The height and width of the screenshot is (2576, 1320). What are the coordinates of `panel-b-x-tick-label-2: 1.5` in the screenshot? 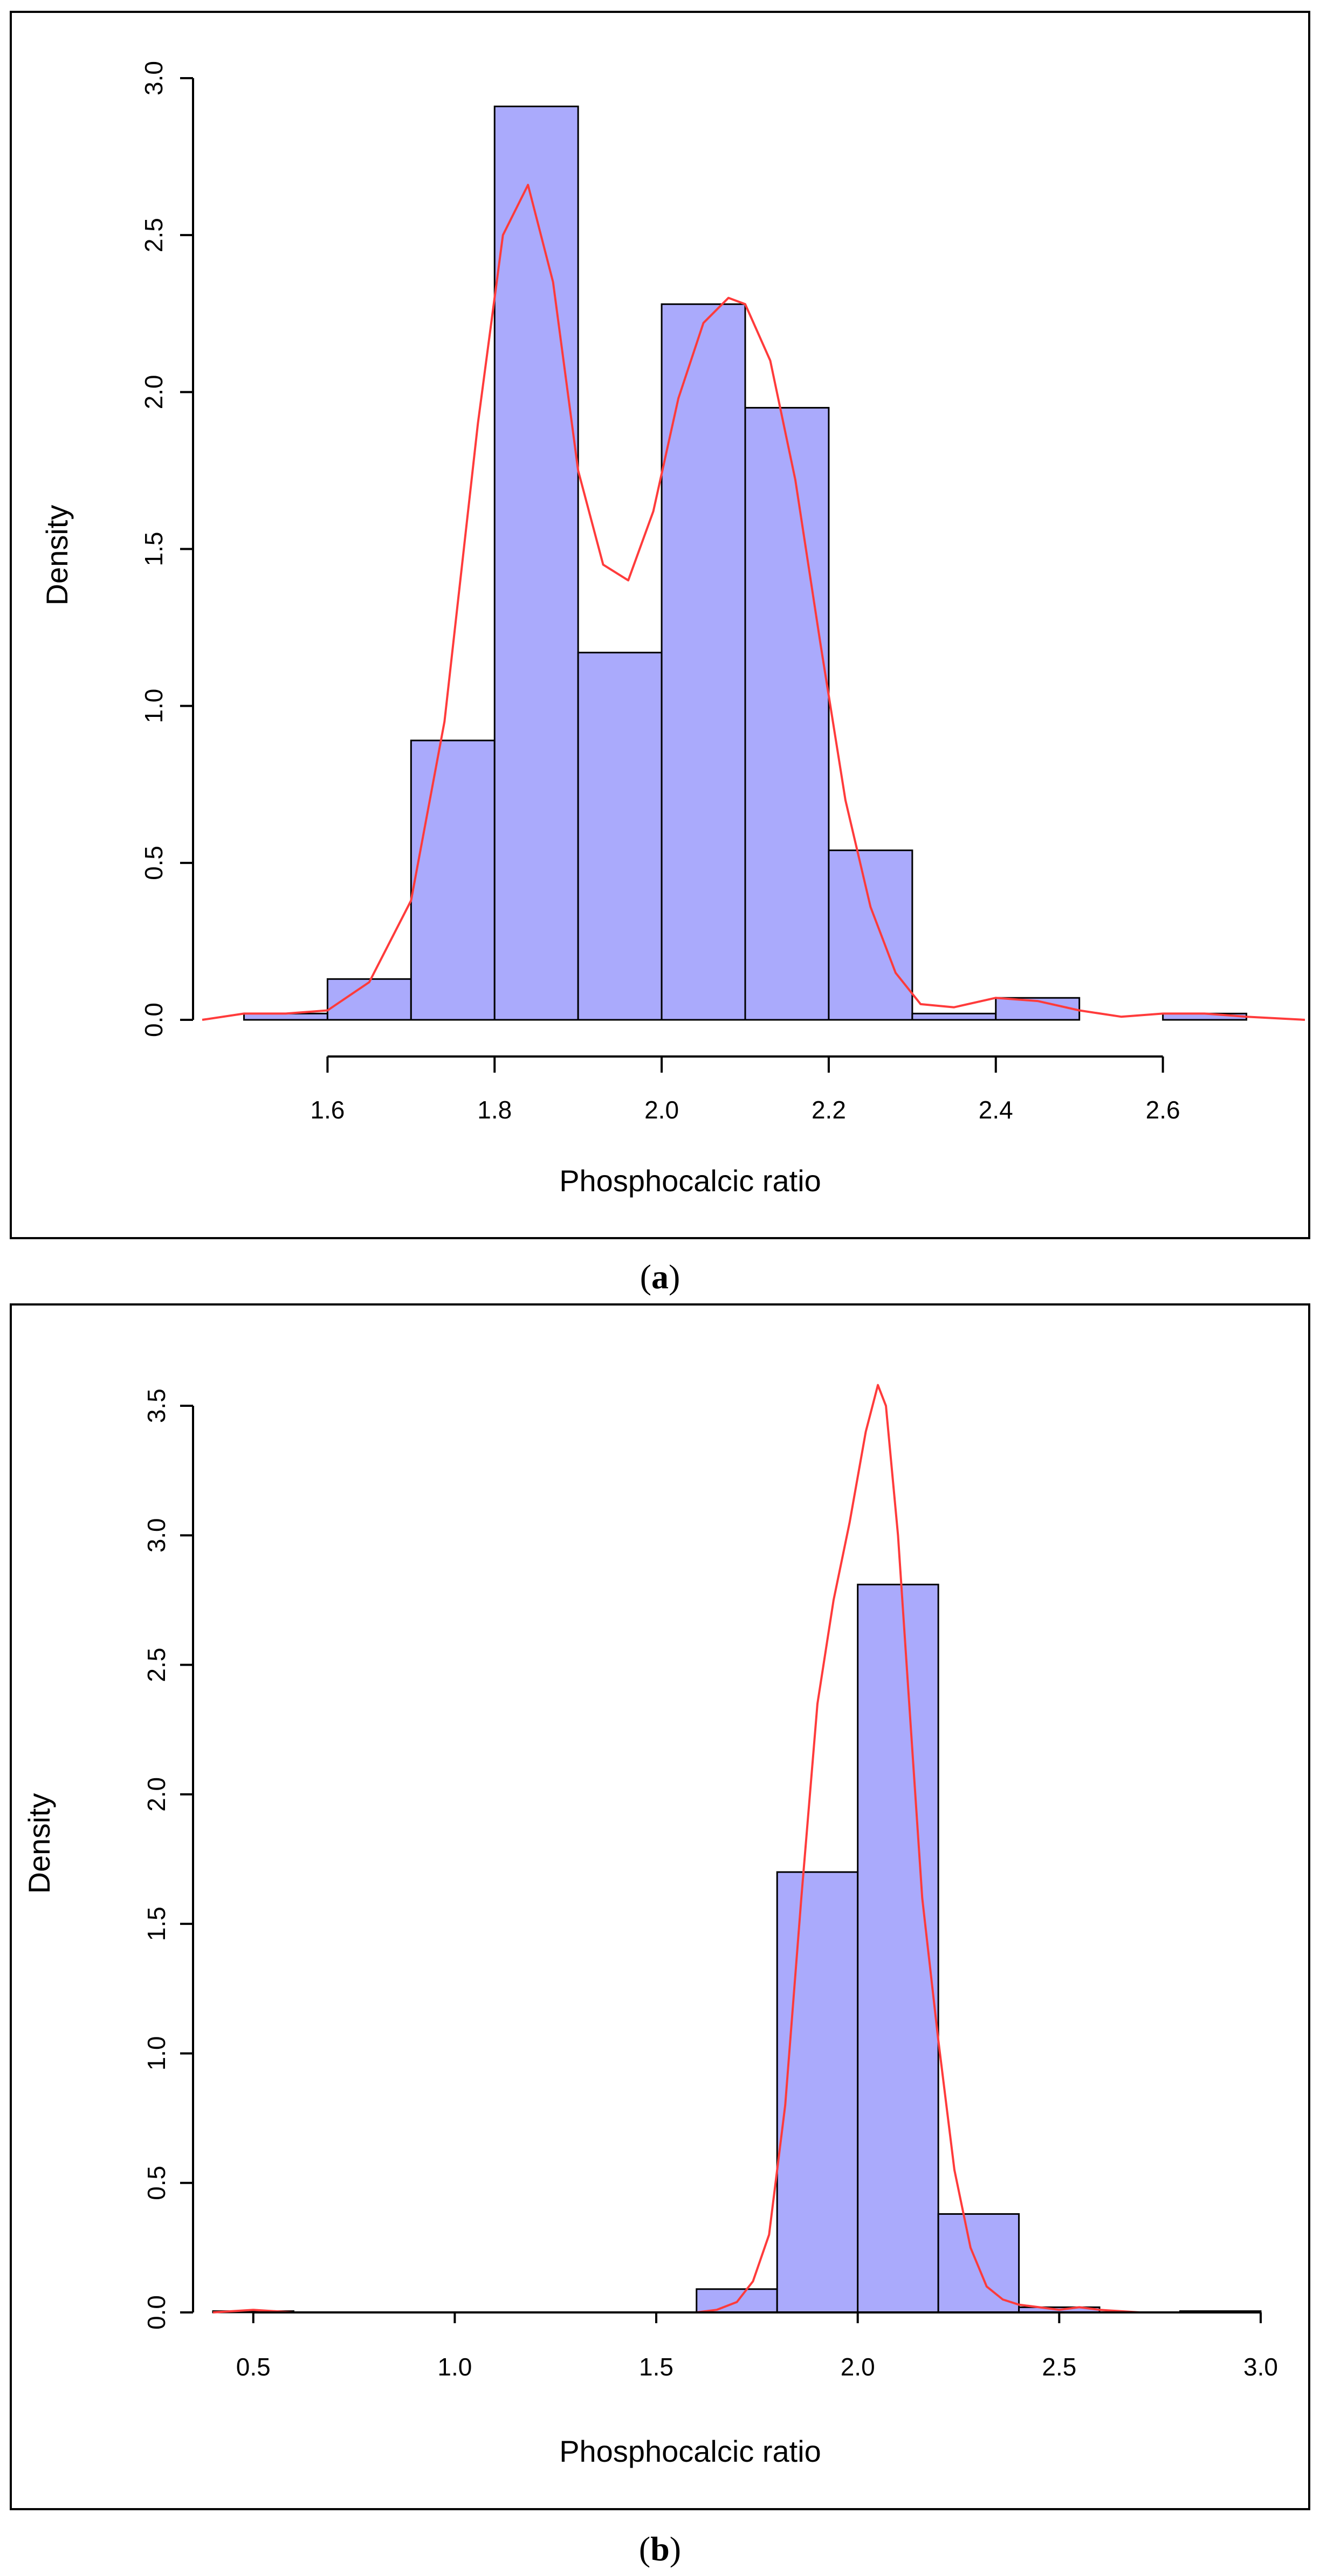 It's located at (656, 2367).